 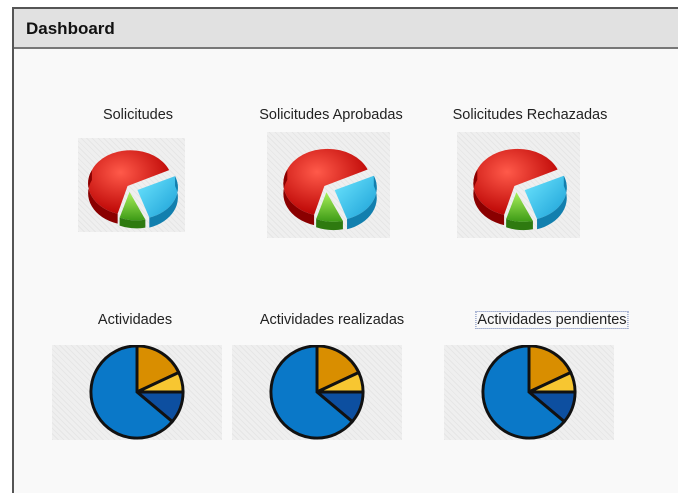 I want to click on item-label: Actividades, so click(x=135, y=320).